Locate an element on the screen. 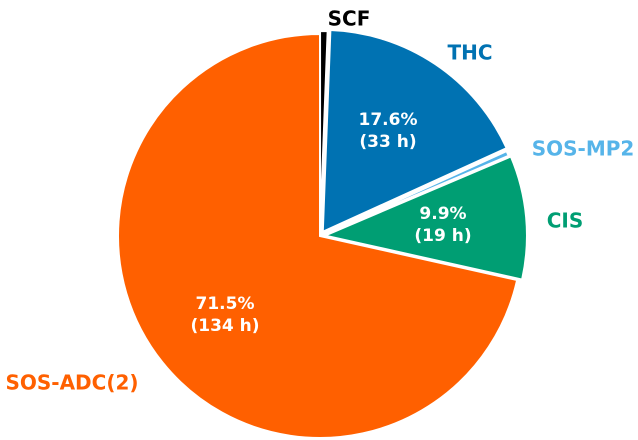 This screenshot has height=440, width=638. slice-hours: (33 h) is located at coordinates (387, 142).